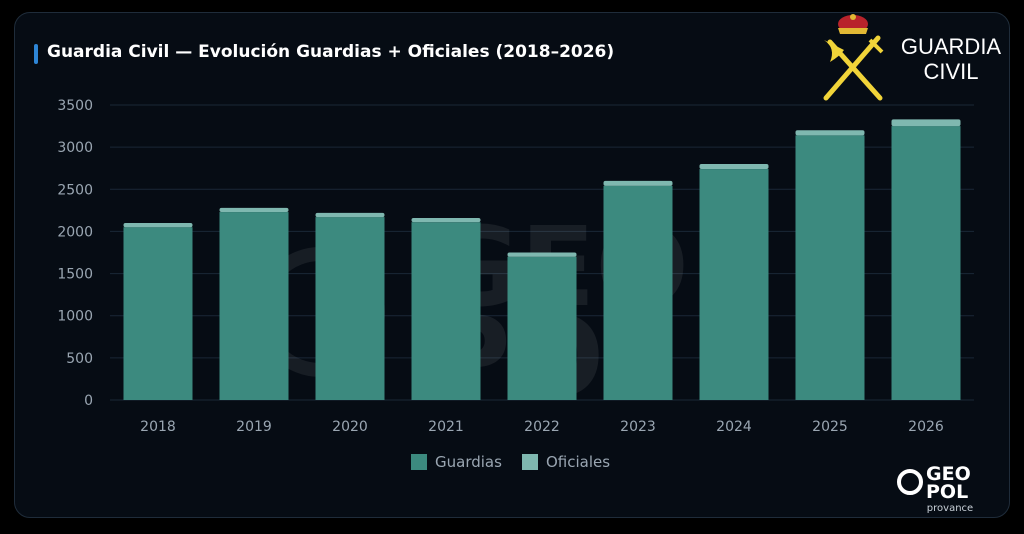  What do you see at coordinates (530, 462) in the screenshot?
I see `legend-swatch-oficiales` at bounding box center [530, 462].